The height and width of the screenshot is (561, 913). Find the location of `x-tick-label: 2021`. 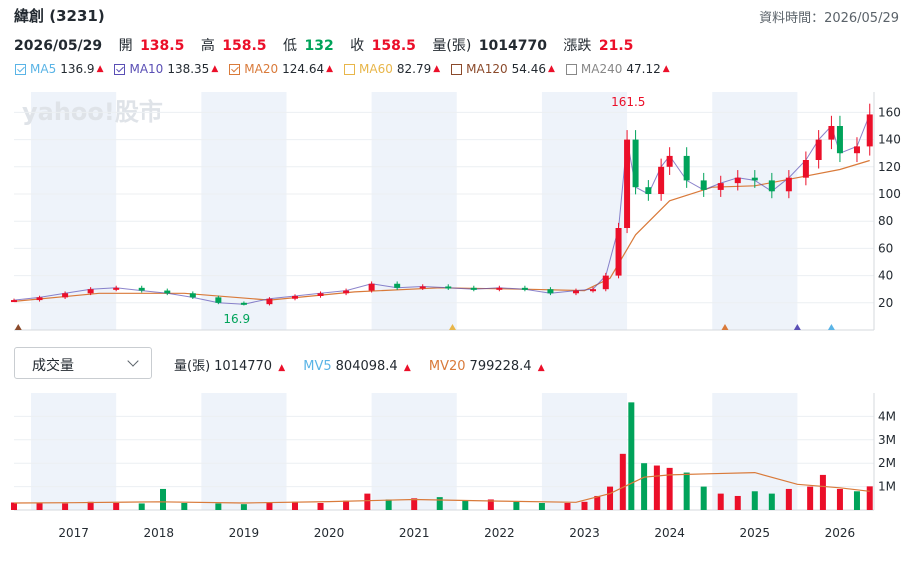

x-tick-label: 2021 is located at coordinates (414, 533).